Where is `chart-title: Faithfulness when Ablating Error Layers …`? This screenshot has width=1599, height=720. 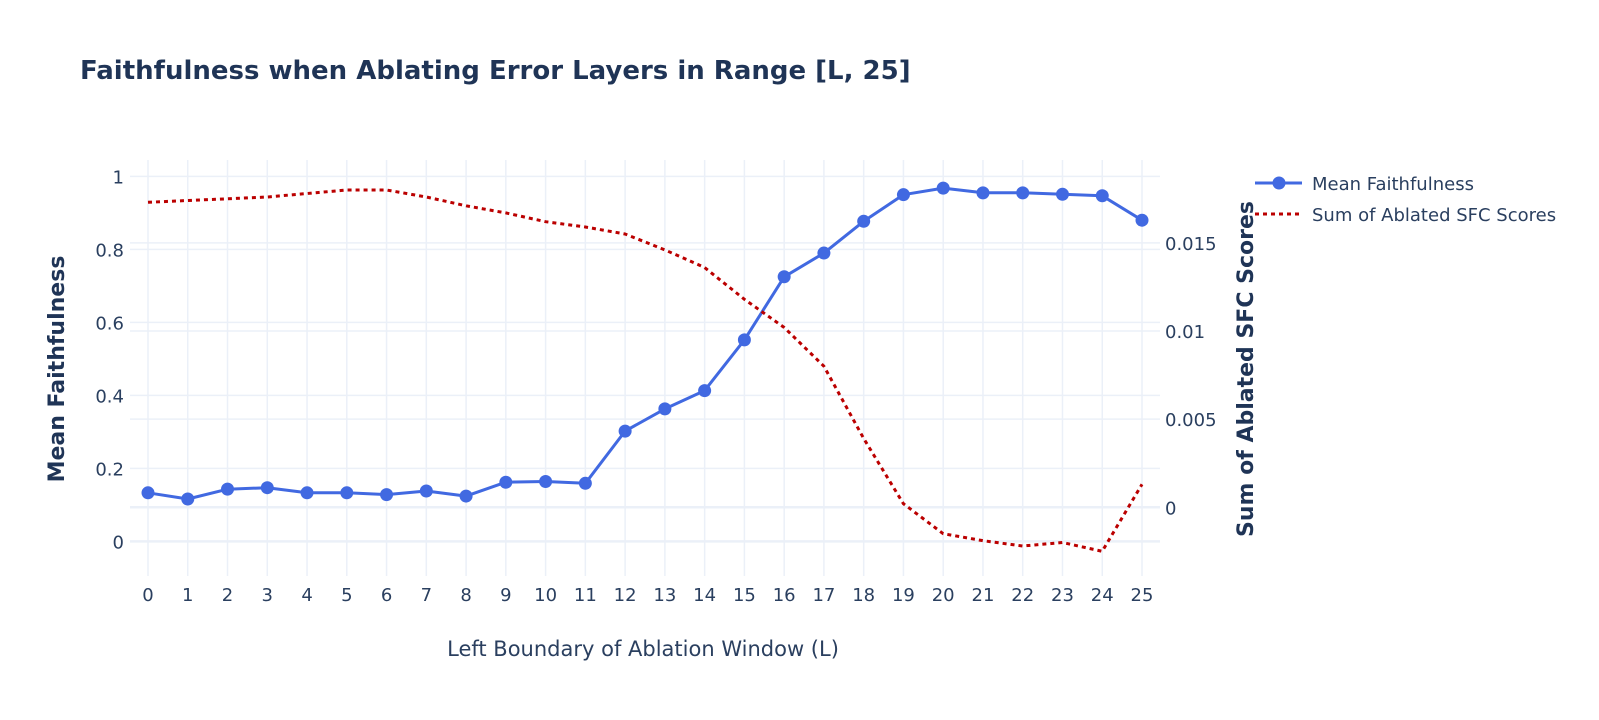
chart-title: Faithfulness when Ablating Error Layers … is located at coordinates (495, 71).